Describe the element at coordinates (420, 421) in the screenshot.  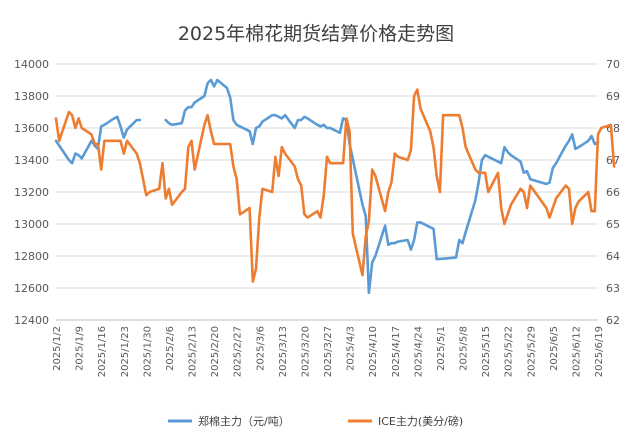
I see `legend-label-ice: ICE主力(美分/磅)` at that location.